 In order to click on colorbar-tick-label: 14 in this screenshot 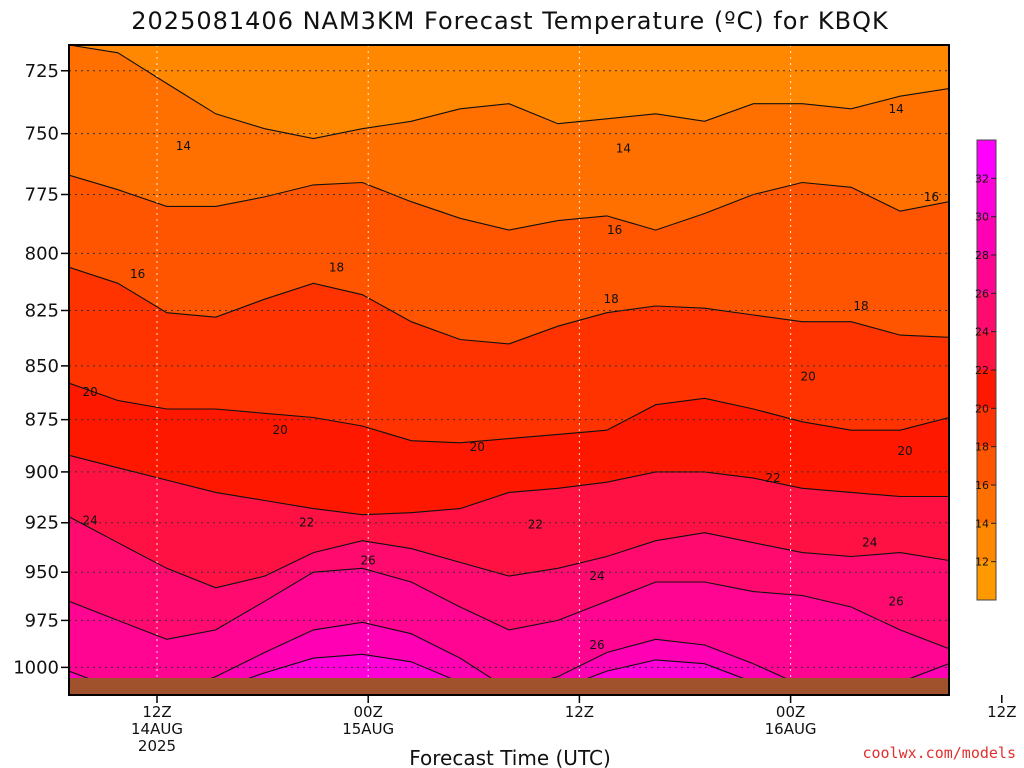, I will do `click(982, 523)`.